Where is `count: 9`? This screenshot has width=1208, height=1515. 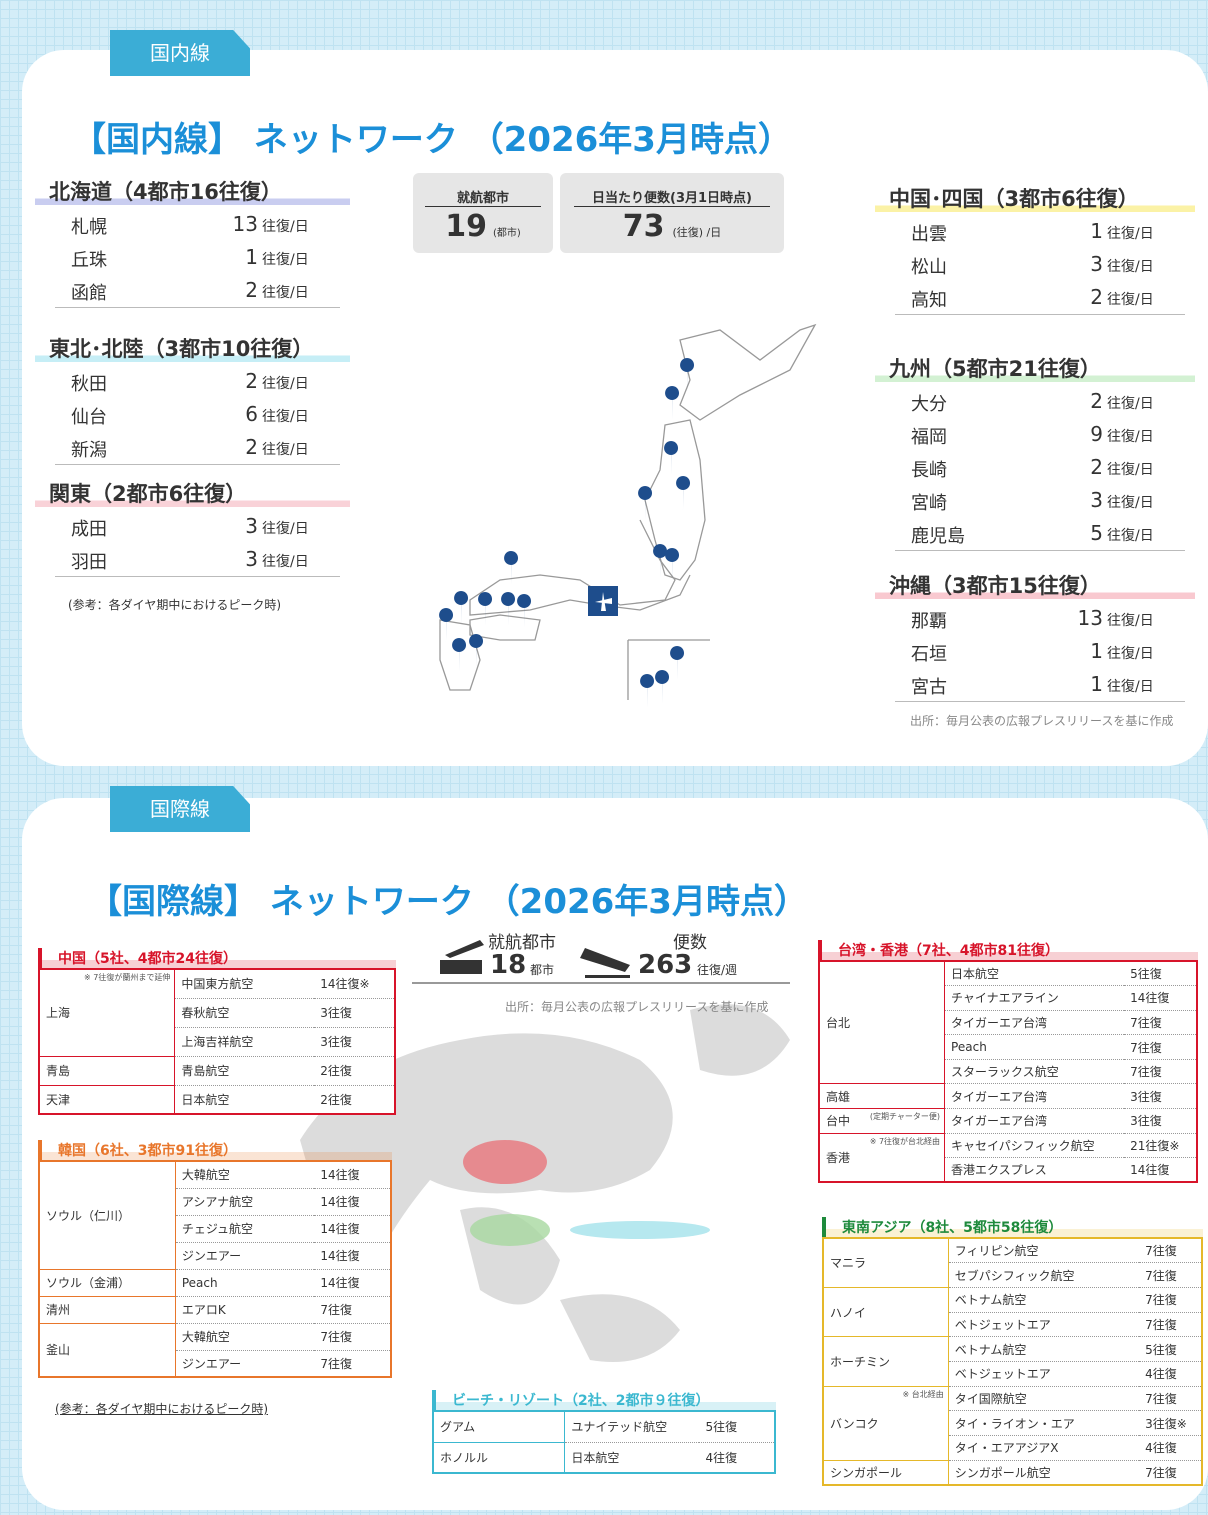 count: 9 is located at coordinates (1096, 434).